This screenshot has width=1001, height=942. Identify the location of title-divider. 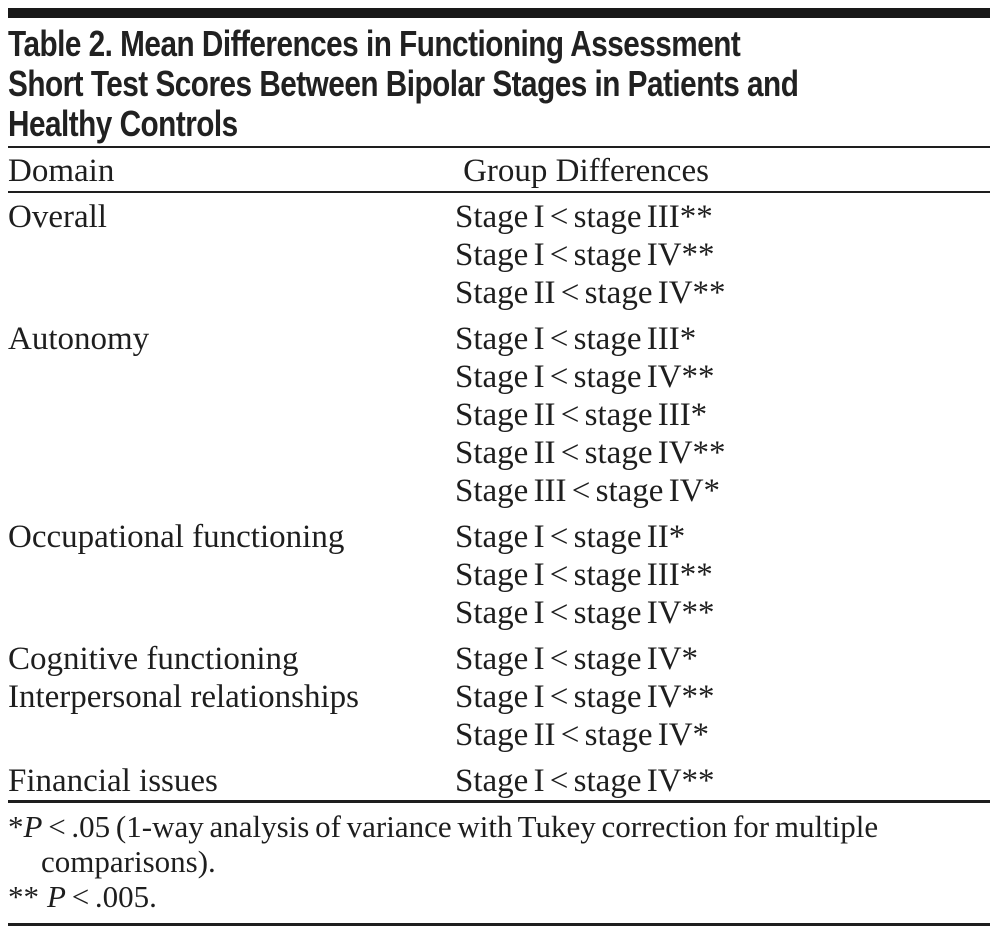
(499, 147).